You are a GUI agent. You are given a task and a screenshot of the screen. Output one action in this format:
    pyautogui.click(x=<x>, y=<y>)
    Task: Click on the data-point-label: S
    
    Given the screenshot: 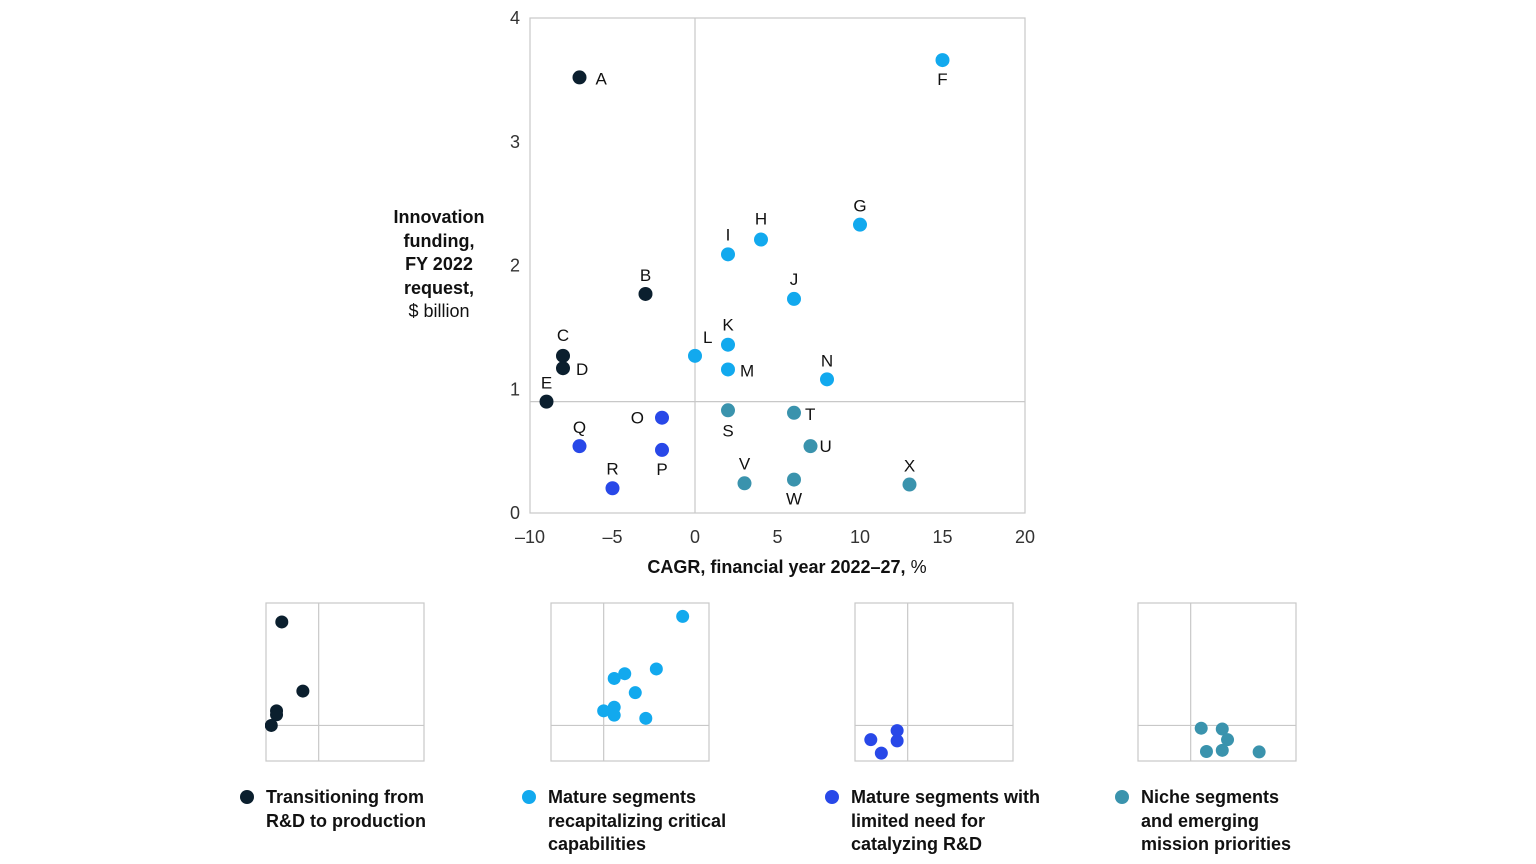 What is the action you would take?
    pyautogui.click(x=727, y=430)
    